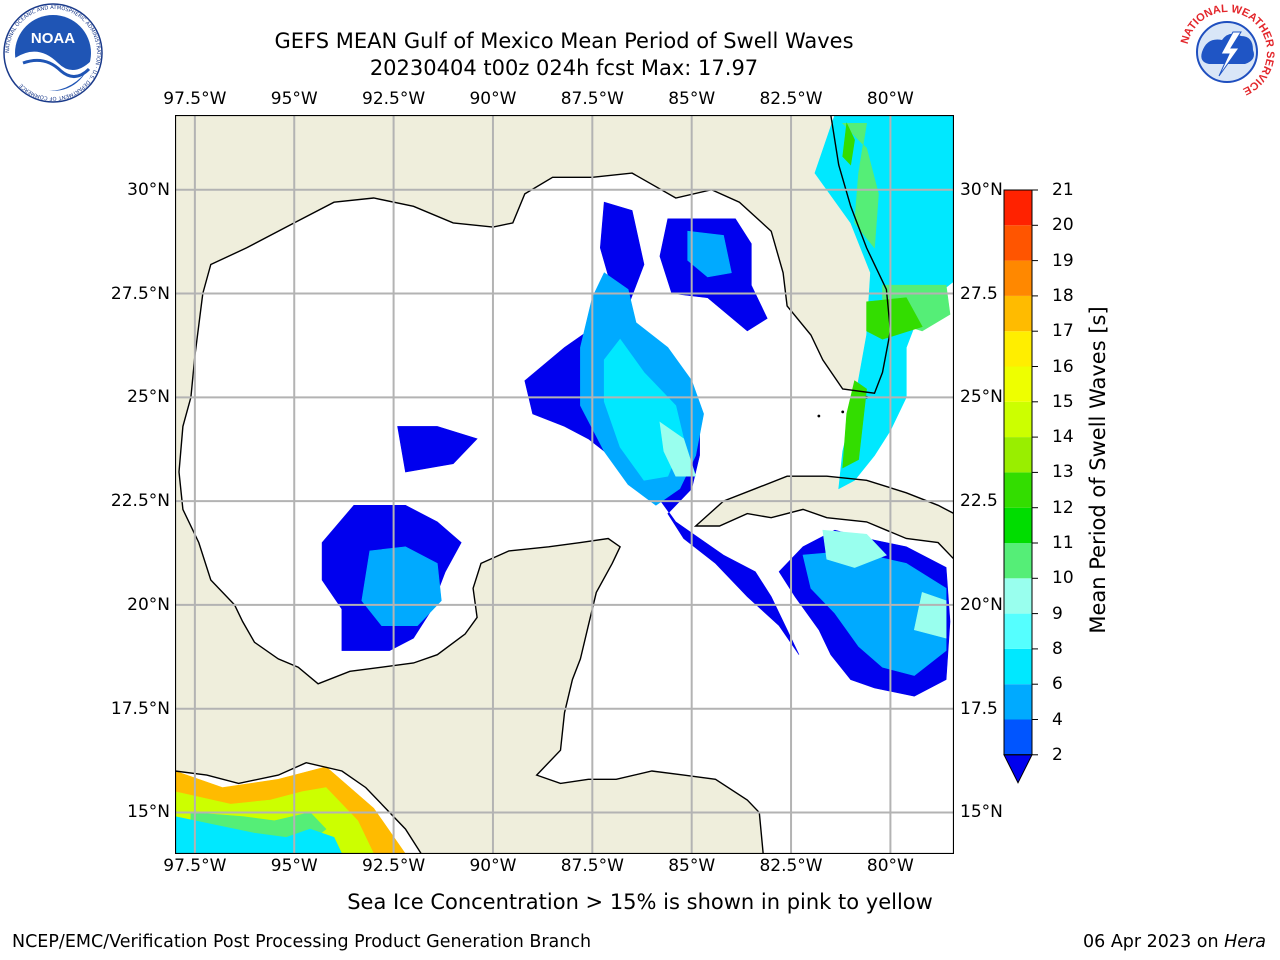 The height and width of the screenshot is (960, 1280). What do you see at coordinates (1063, 331) in the screenshot?
I see `colorbar-tick-label: 17` at bounding box center [1063, 331].